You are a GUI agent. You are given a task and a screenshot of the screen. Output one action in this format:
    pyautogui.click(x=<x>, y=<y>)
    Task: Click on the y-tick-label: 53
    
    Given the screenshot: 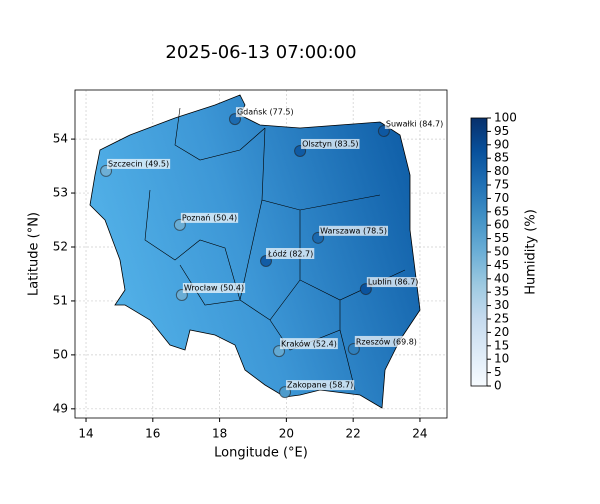 What is the action you would take?
    pyautogui.click(x=60, y=193)
    